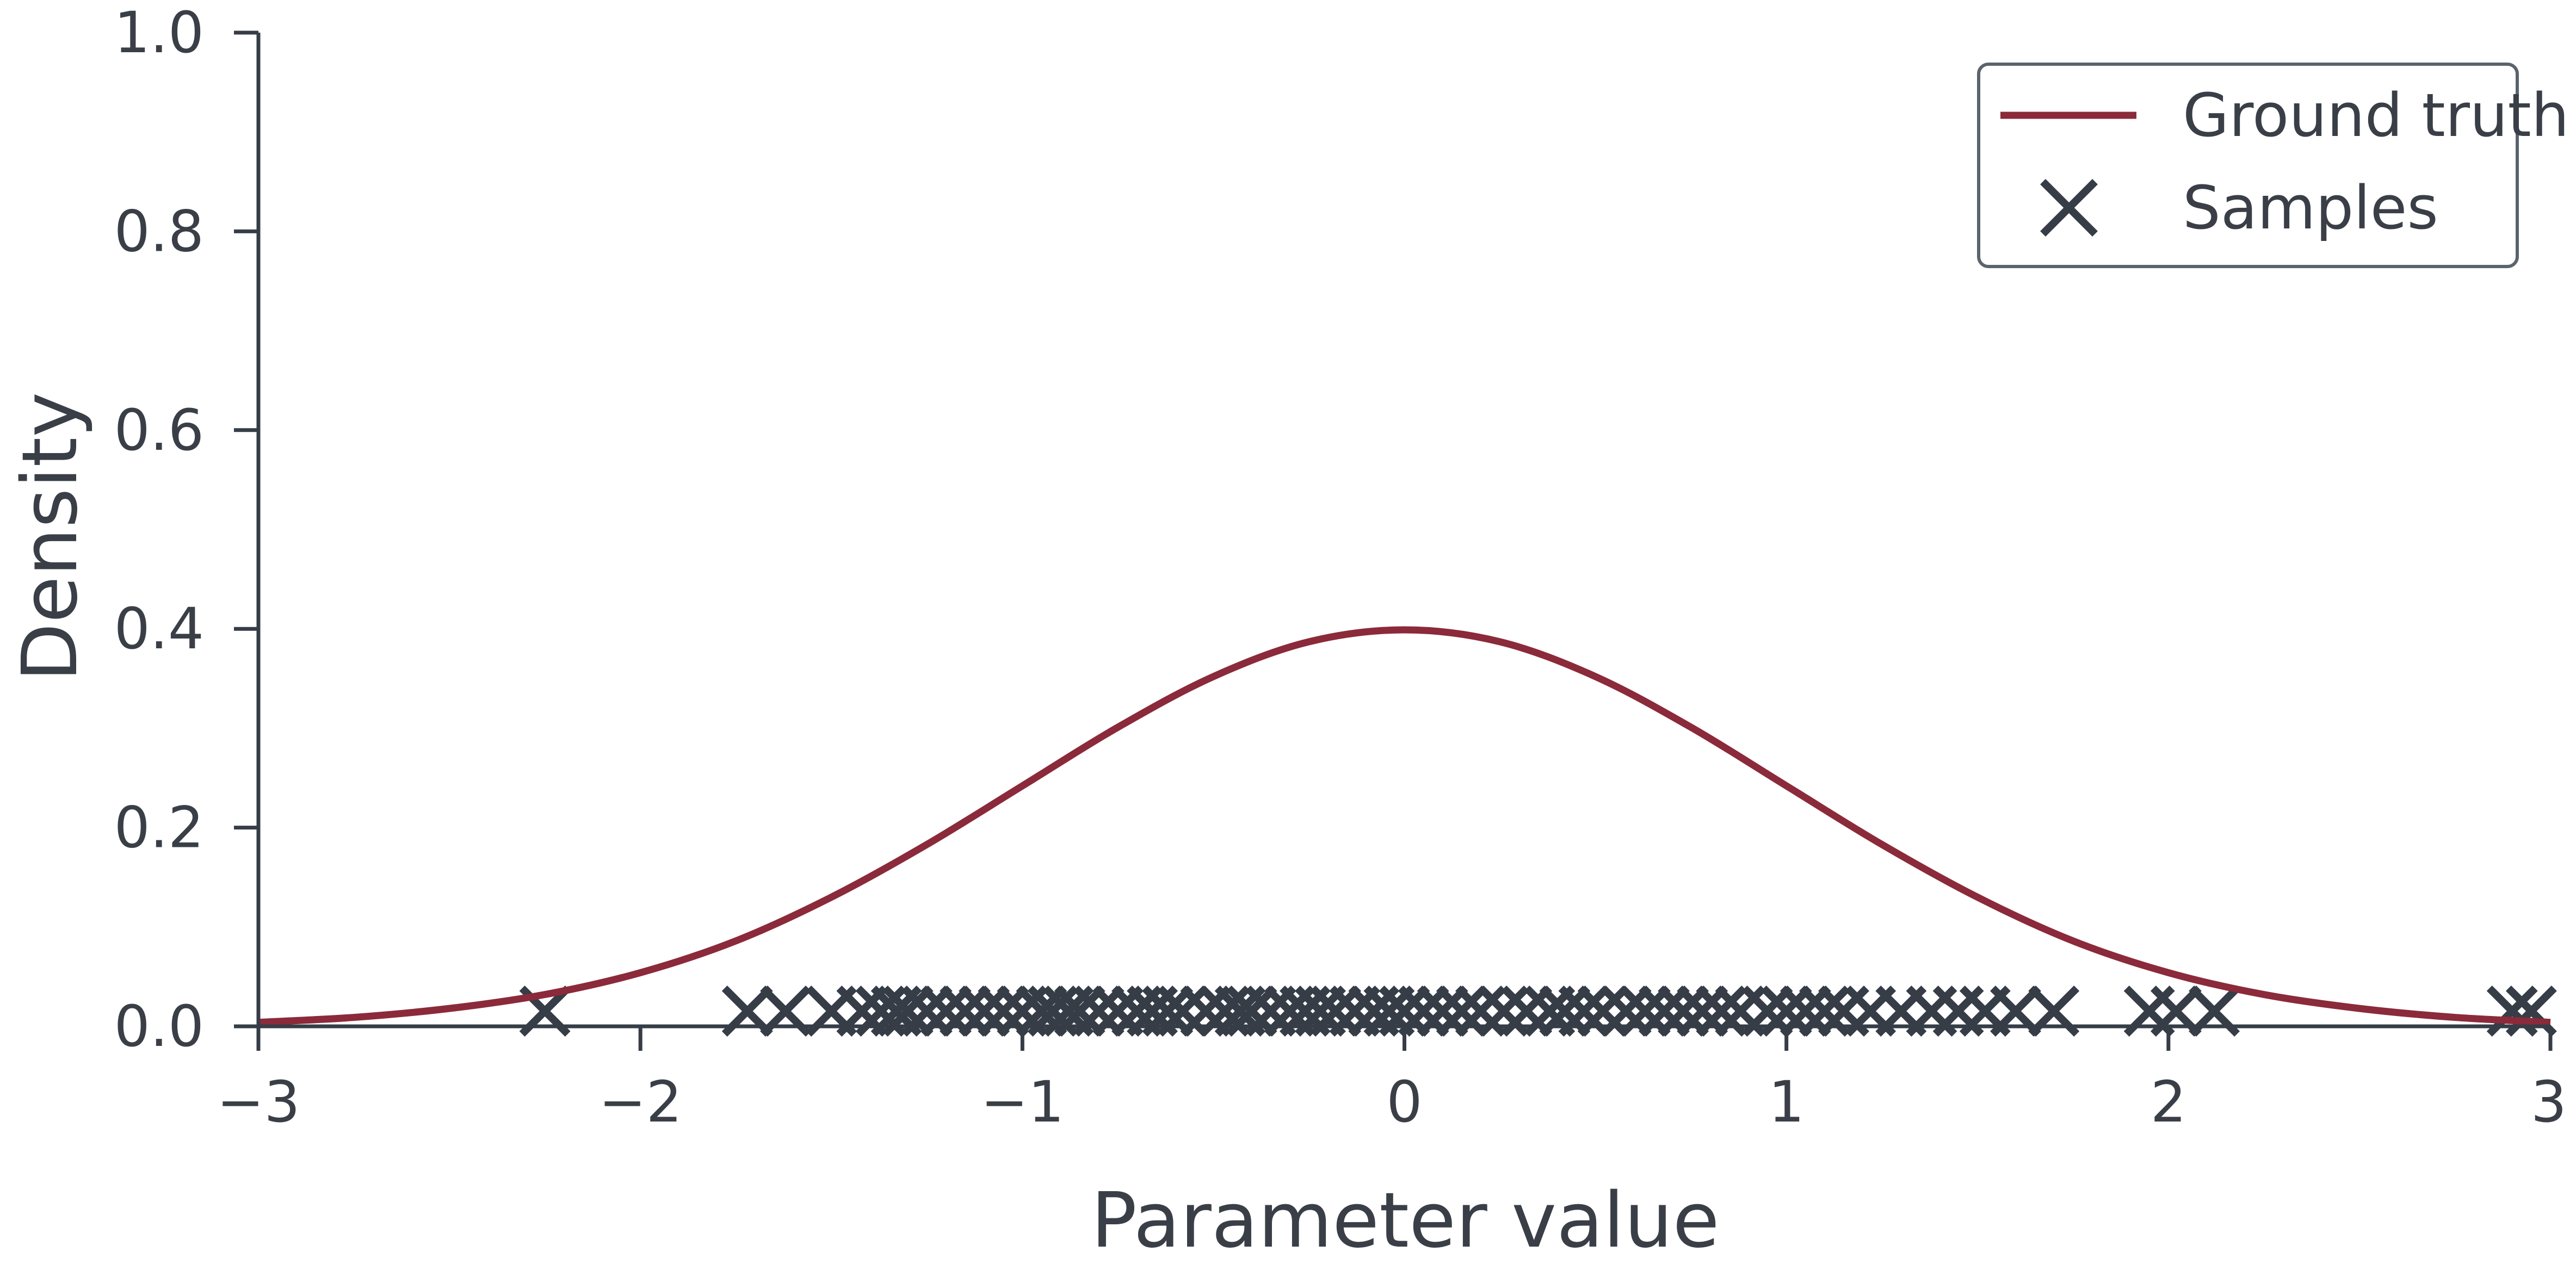 The image size is (2576, 1270). I want to click on x-tick-label: −3, so click(258, 1102).